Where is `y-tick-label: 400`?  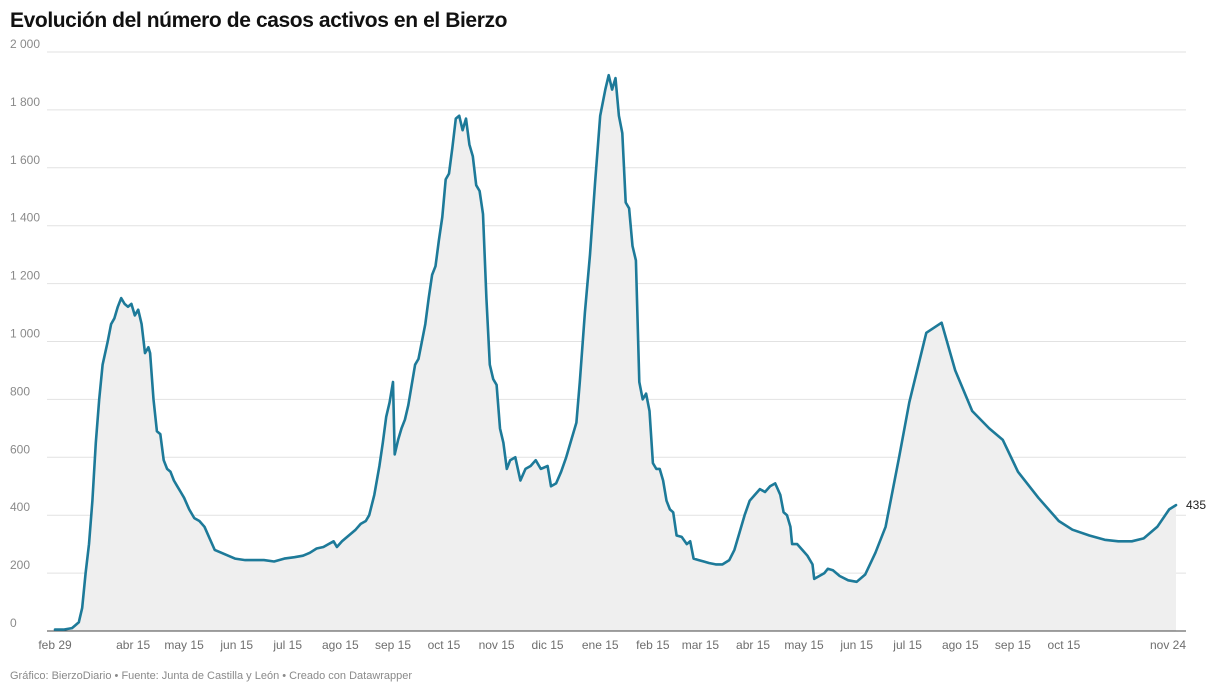 y-tick-label: 400 is located at coordinates (20, 507).